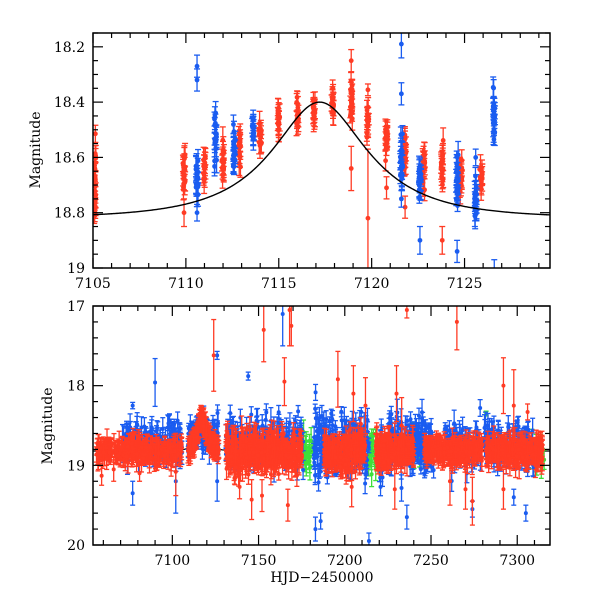  I want to click on y-tick-label: 18.2, so click(69, 48).